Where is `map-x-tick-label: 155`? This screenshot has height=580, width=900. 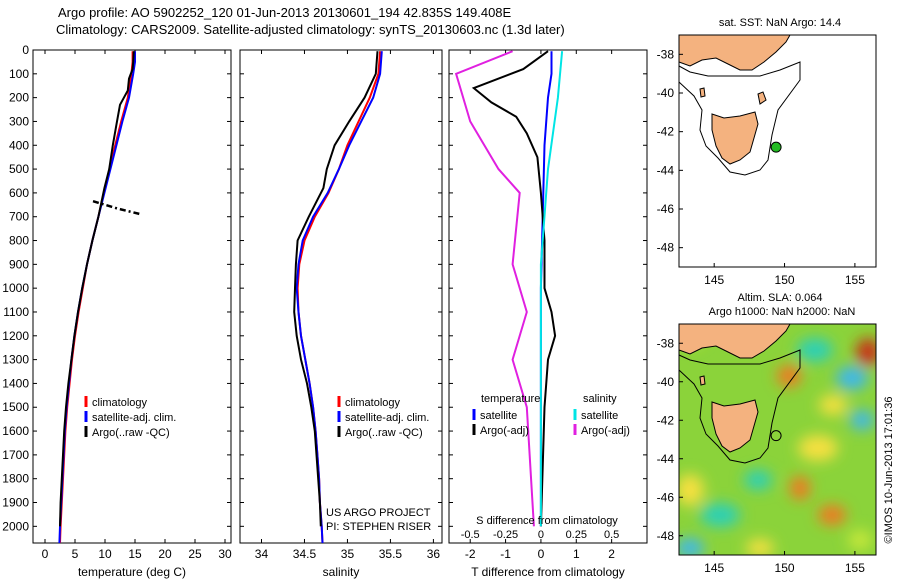
map-x-tick-label: 155 is located at coordinates (855, 568).